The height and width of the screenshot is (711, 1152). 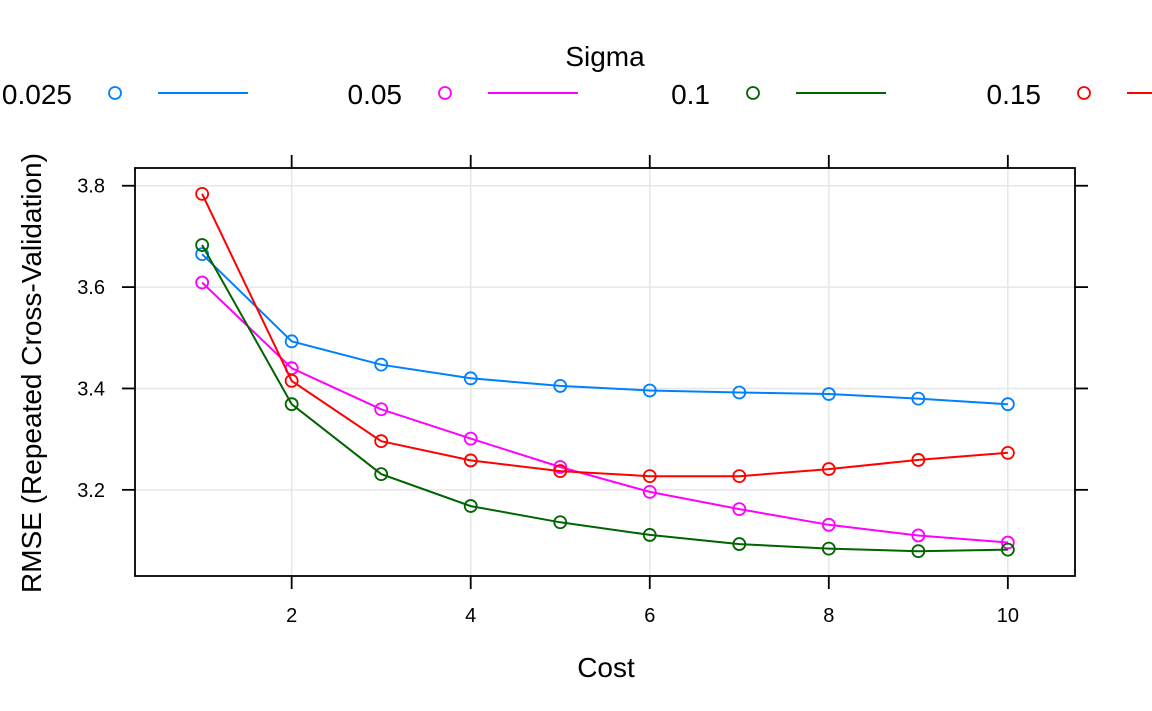 What do you see at coordinates (828, 616) in the screenshot?
I see `x-tick-label: 8` at bounding box center [828, 616].